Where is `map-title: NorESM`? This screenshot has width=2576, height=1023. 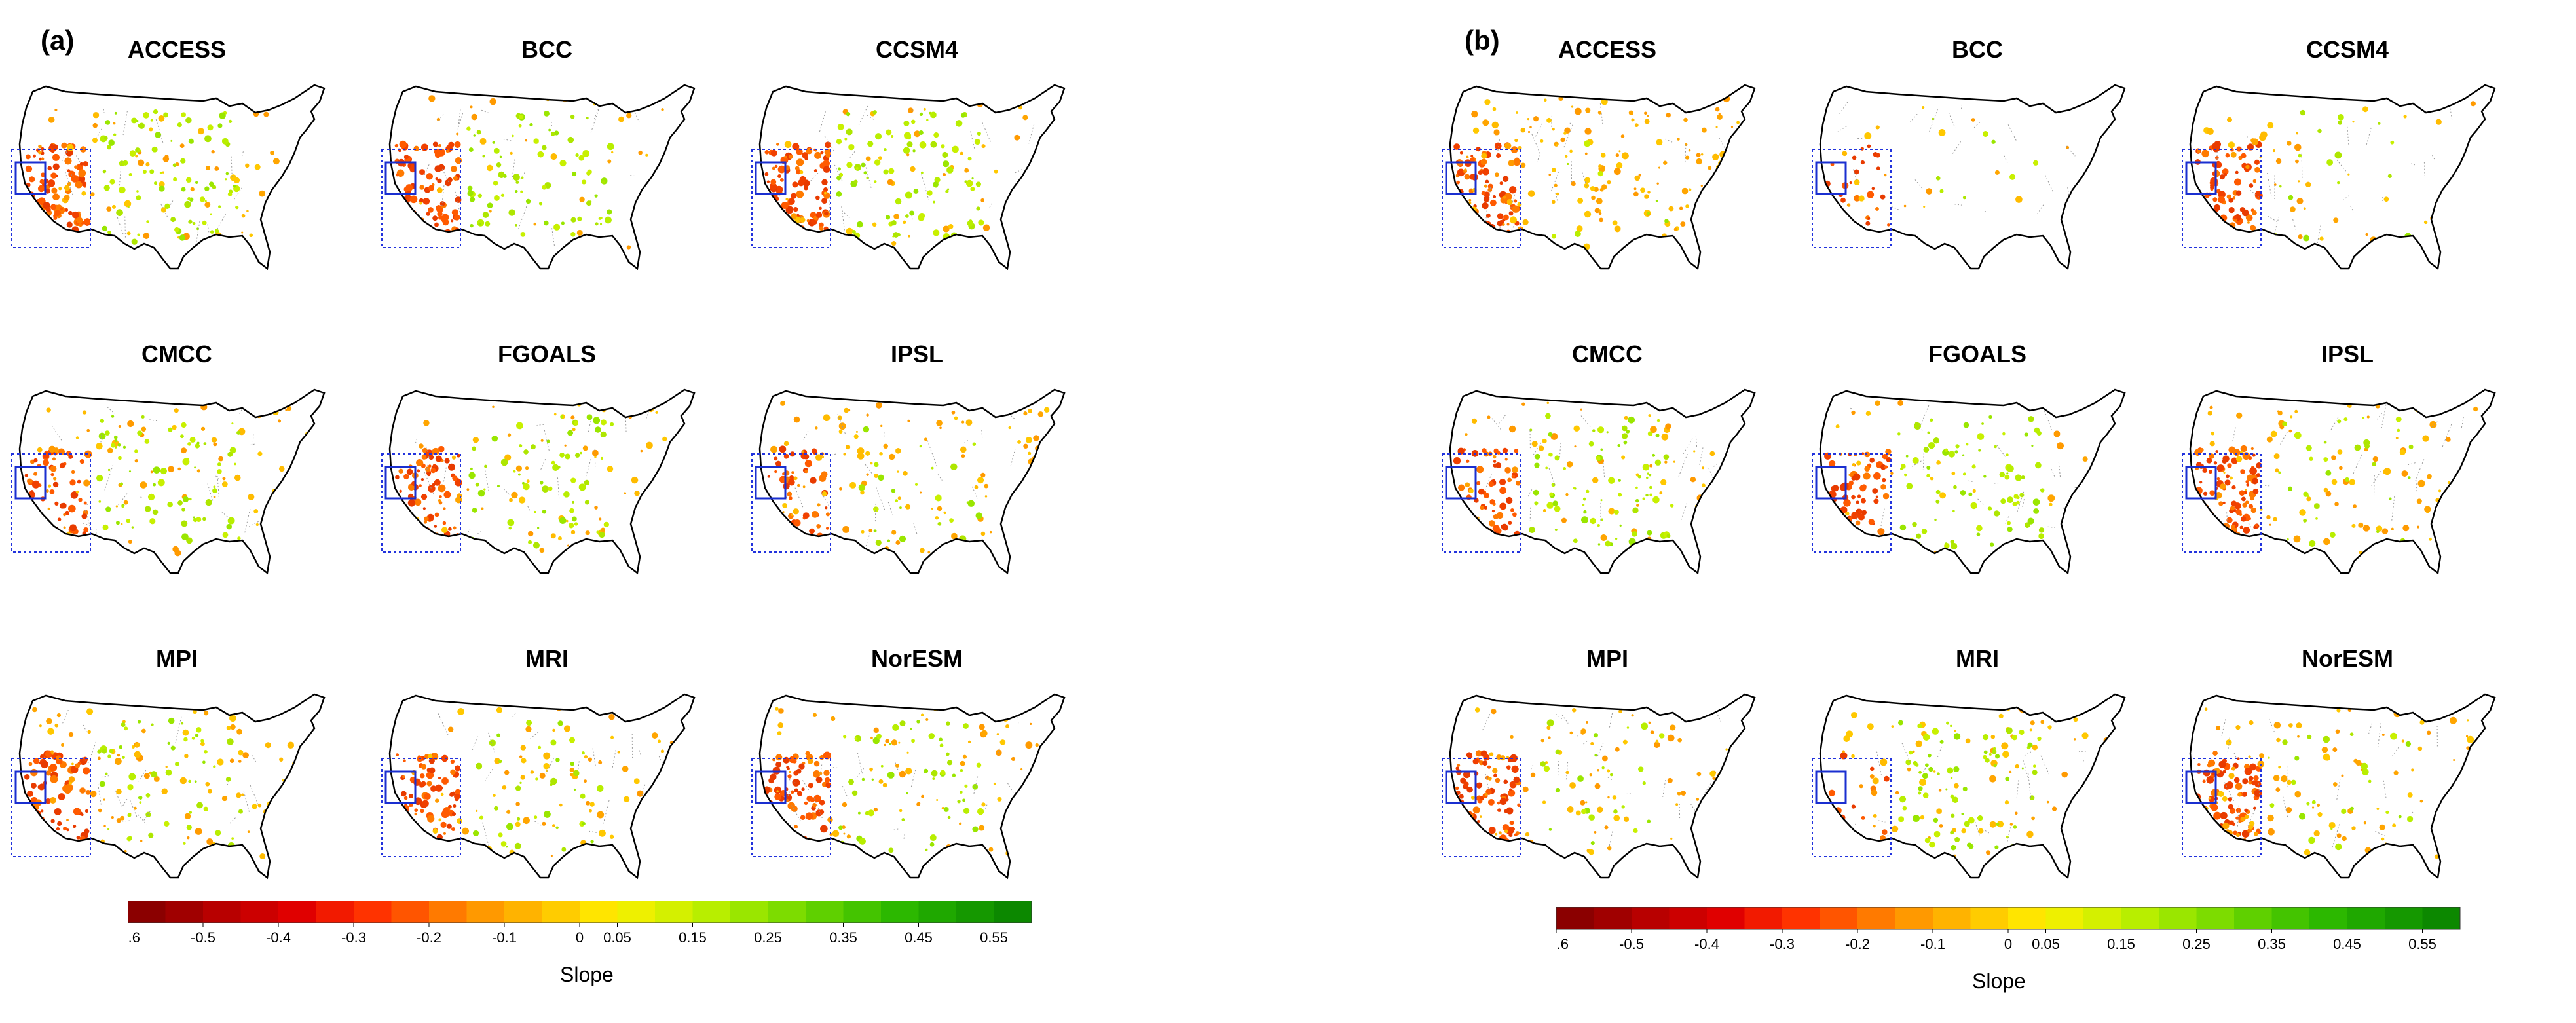 map-title: NorESM is located at coordinates (2347, 658).